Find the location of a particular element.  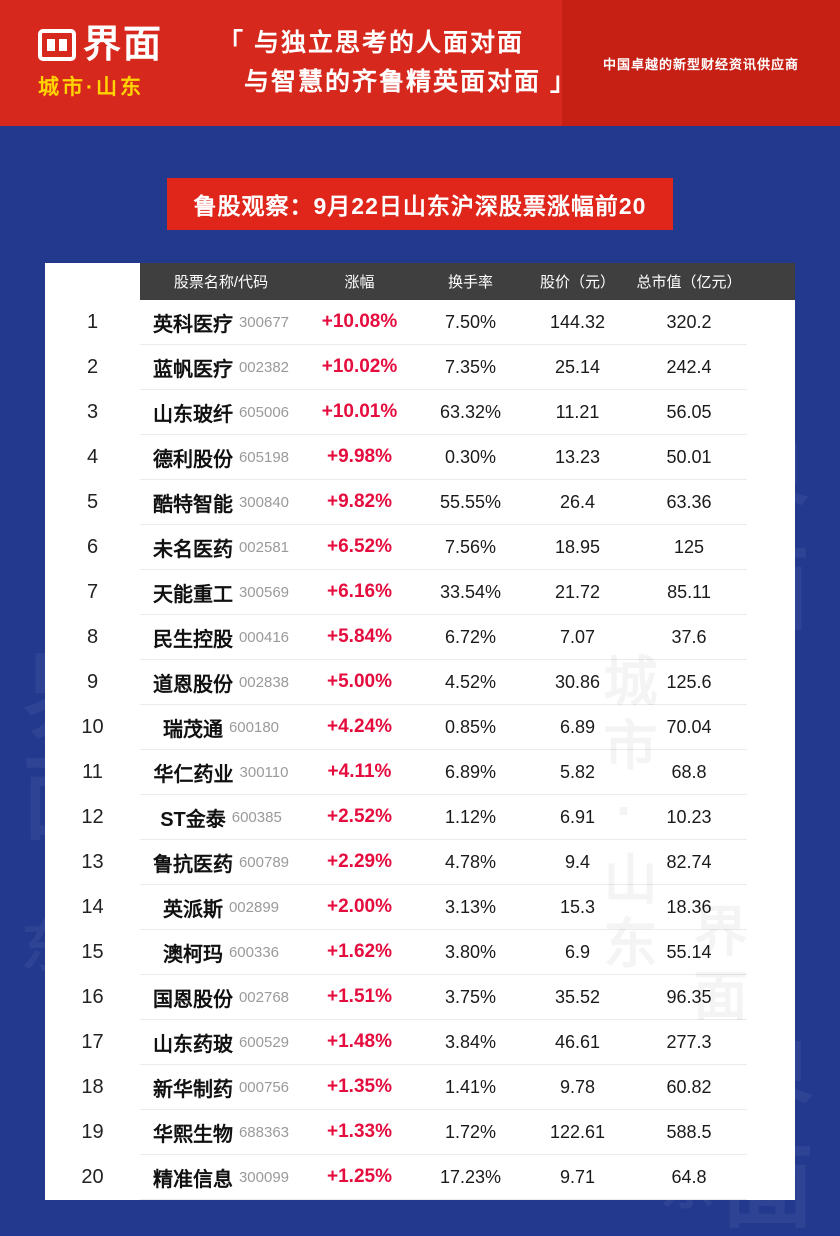

stock-name: 德利股份 is located at coordinates (192, 459).